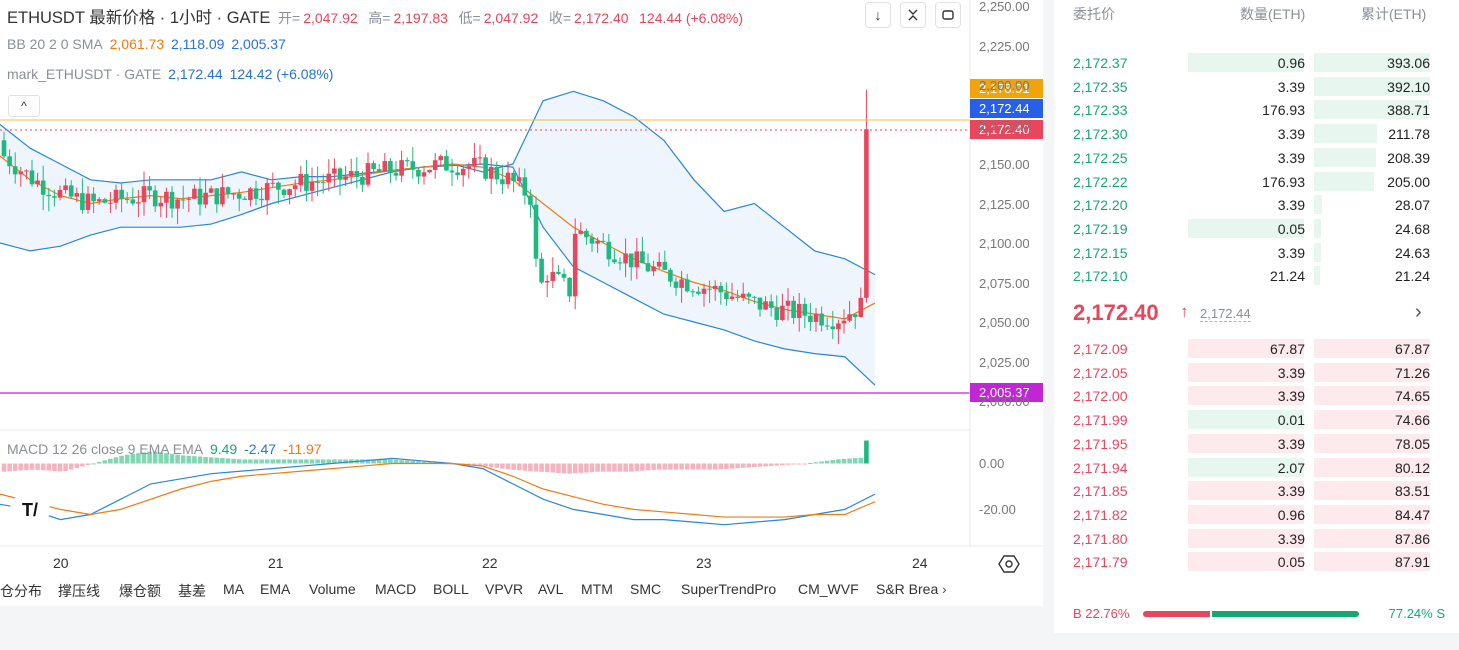 Image resolution: width=1459 pixels, height=650 pixels. I want to click on indicator-tab: 基差, so click(192, 591).